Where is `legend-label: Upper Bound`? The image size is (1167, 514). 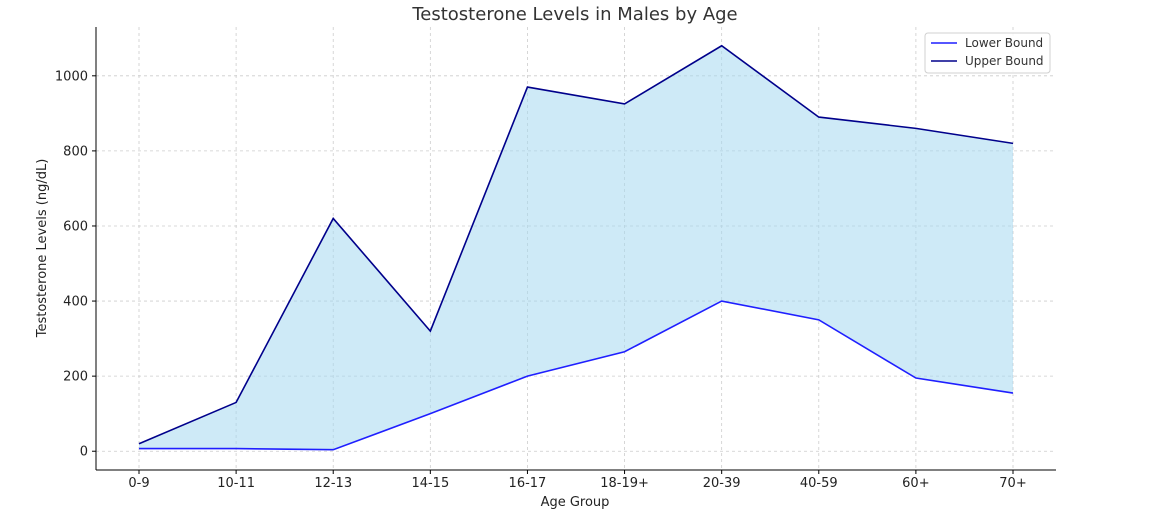
legend-label: Upper Bound is located at coordinates (1004, 61).